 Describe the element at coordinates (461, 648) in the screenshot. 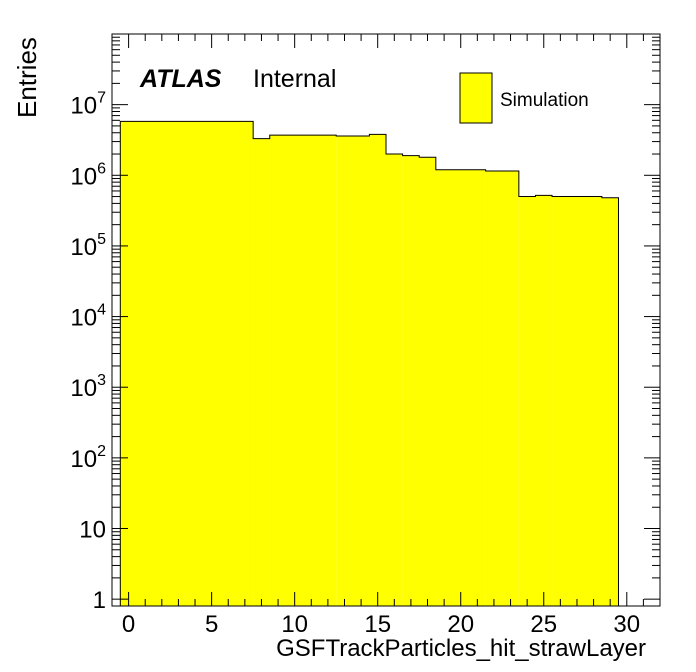

I see `x-axis-label: GSFTrackParticles_hit_strawLayer` at that location.